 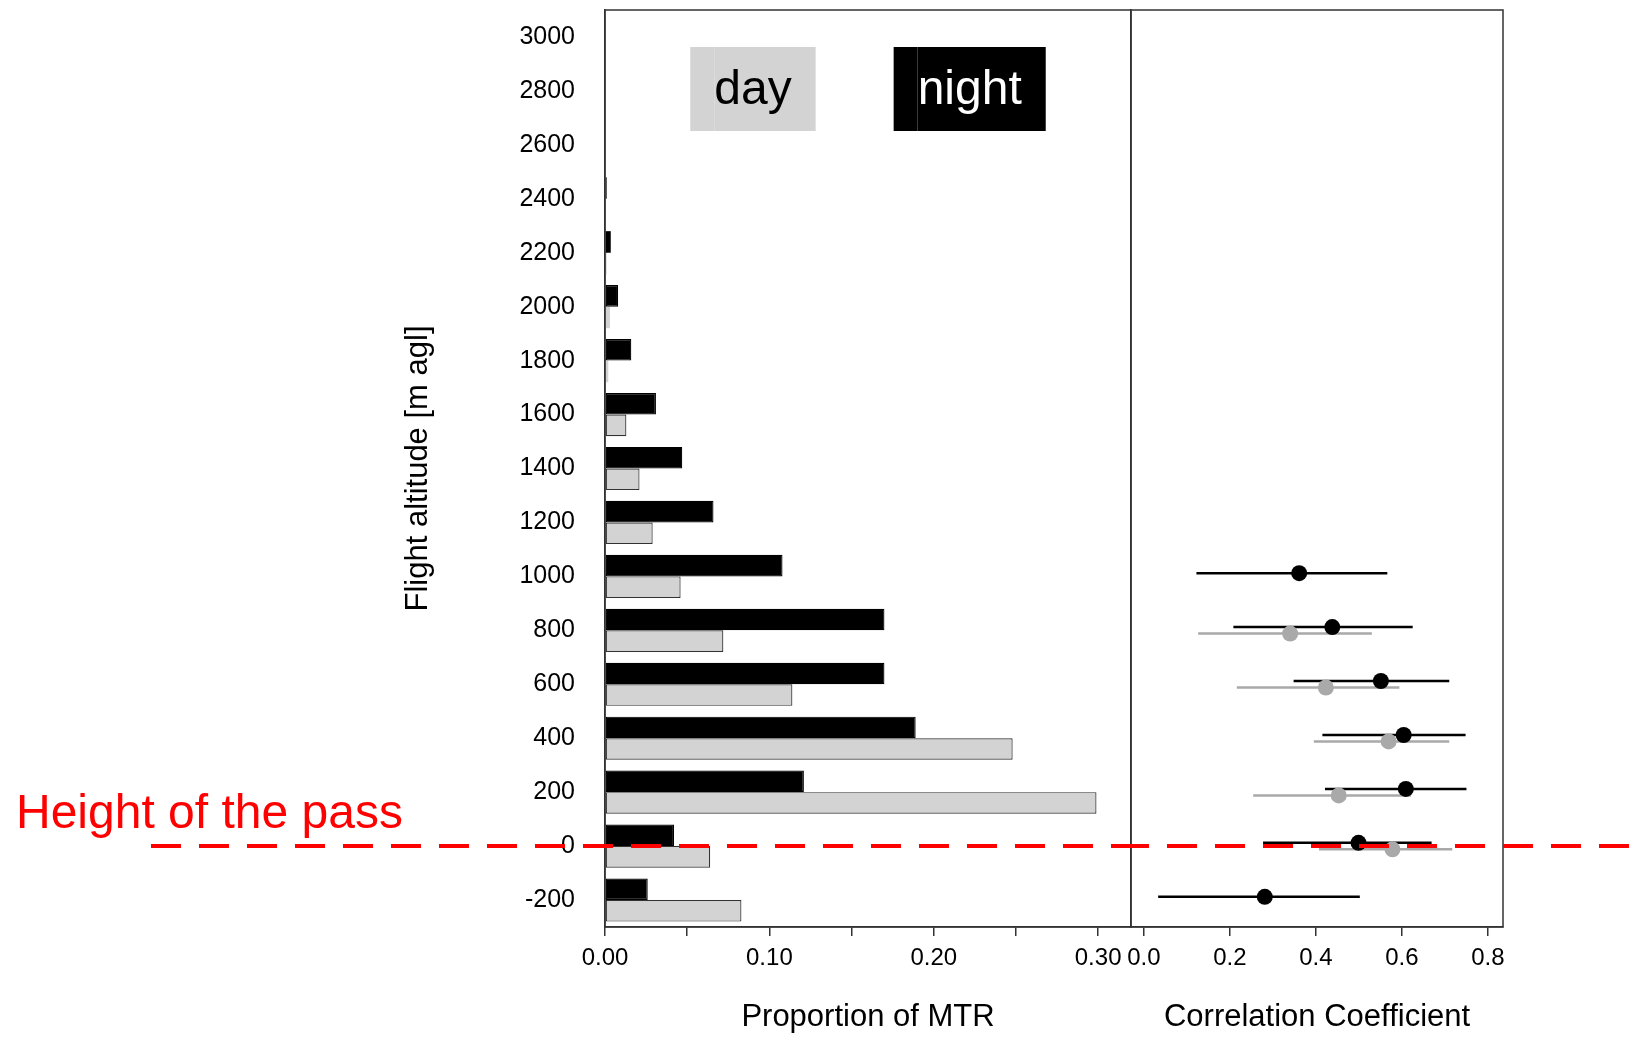 I want to click on x-tick-label: 0.10, so click(x=769, y=957).